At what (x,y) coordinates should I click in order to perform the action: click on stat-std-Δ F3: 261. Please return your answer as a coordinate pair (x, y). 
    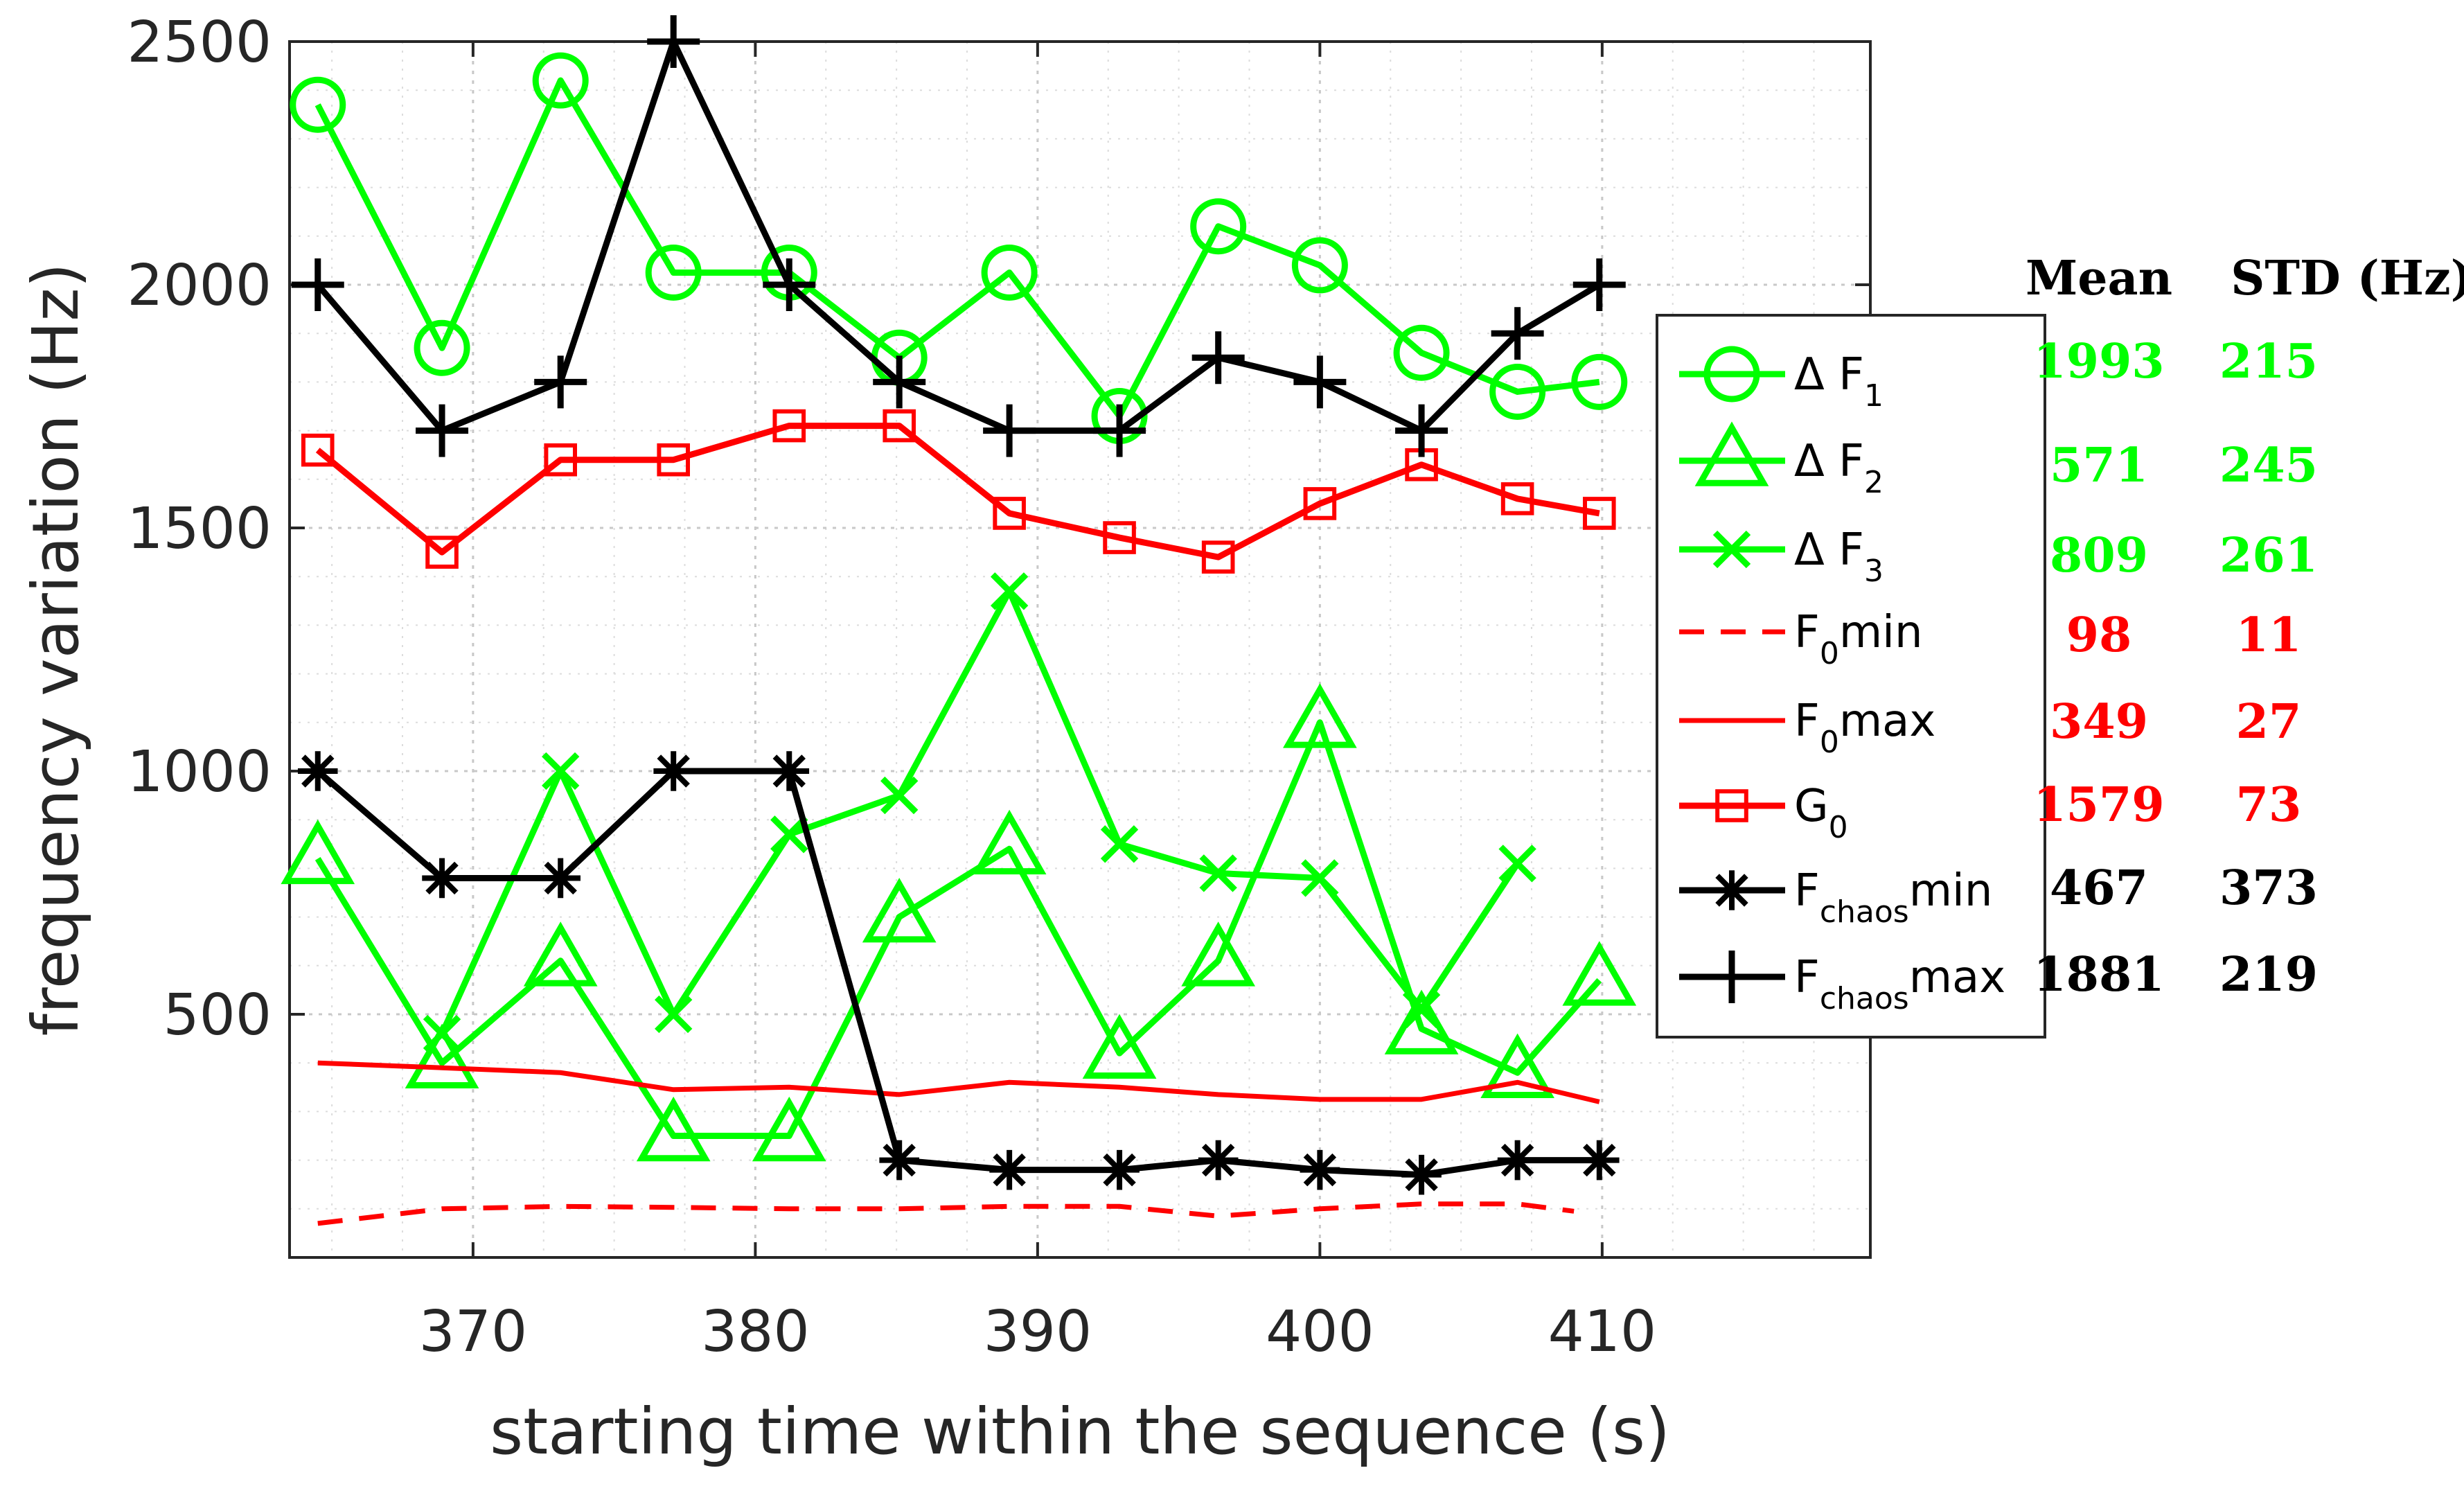
    Looking at the image, I should click on (2268, 555).